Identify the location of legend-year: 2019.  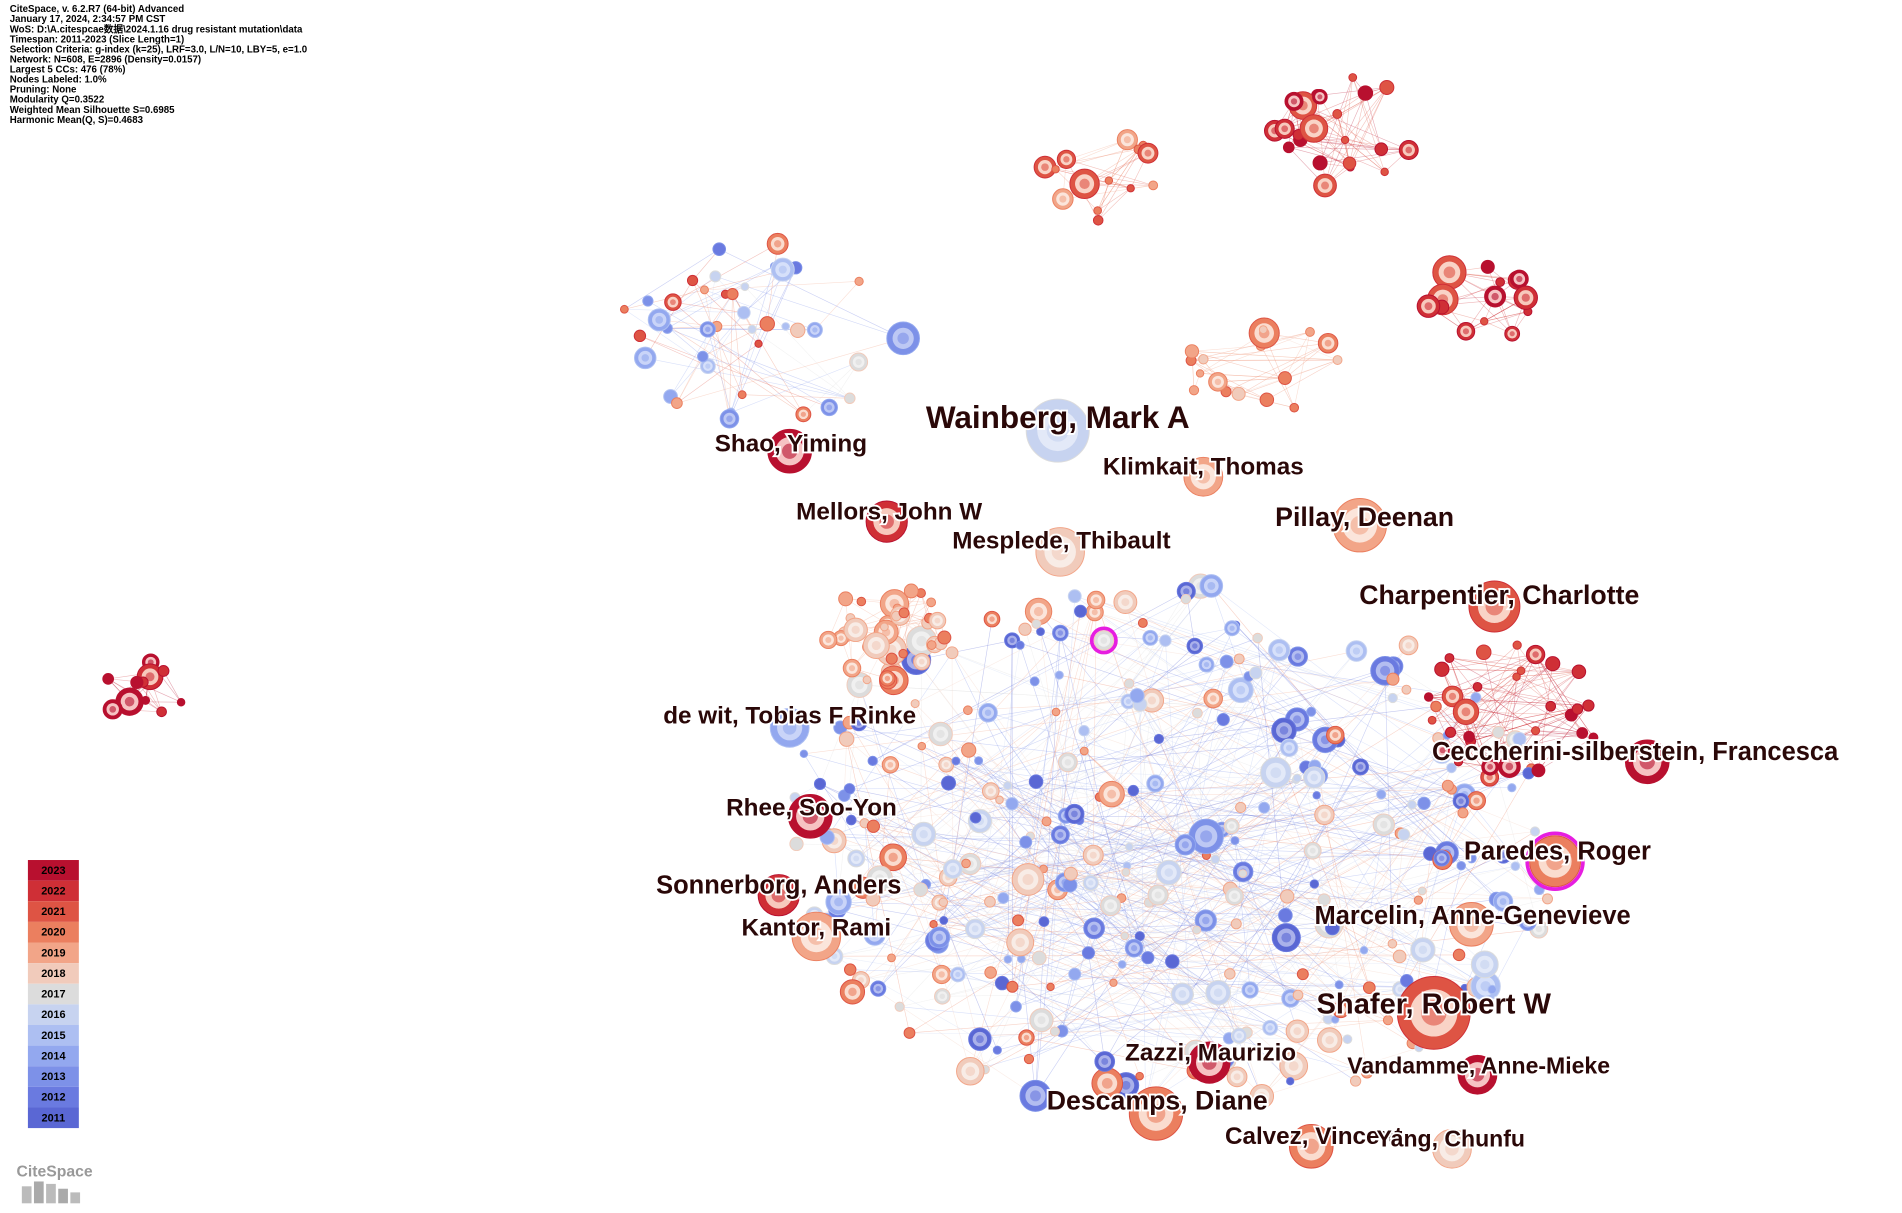
(53, 953).